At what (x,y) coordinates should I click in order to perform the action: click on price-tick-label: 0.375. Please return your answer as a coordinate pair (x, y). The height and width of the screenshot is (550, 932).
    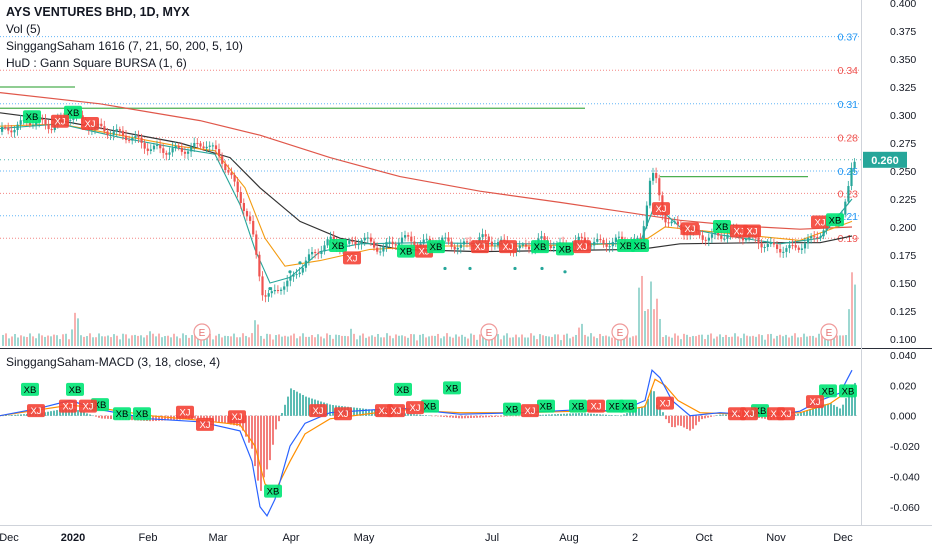
    Looking at the image, I should click on (903, 32).